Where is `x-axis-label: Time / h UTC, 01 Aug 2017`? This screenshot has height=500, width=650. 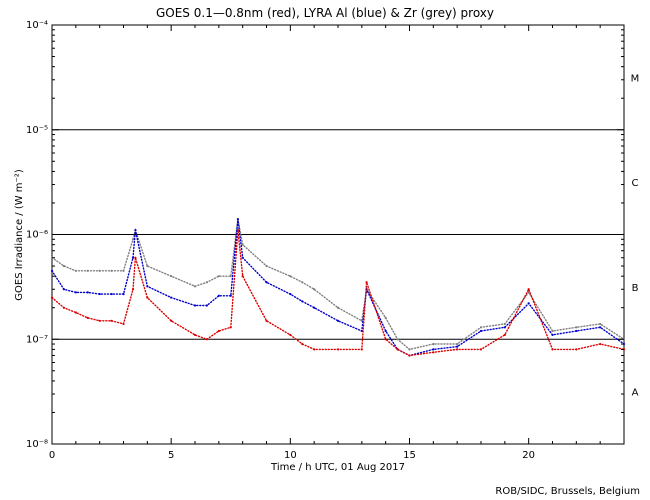 x-axis-label: Time / h UTC, 01 Aug 2017 is located at coordinates (337, 467).